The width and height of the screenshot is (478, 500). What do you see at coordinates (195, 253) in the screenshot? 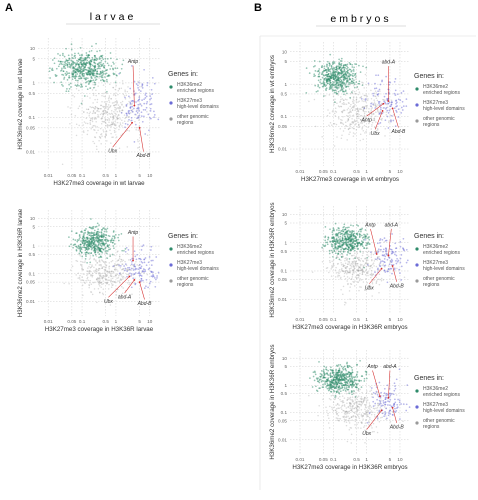
I see `legend-label: enriched regions` at bounding box center [195, 253].